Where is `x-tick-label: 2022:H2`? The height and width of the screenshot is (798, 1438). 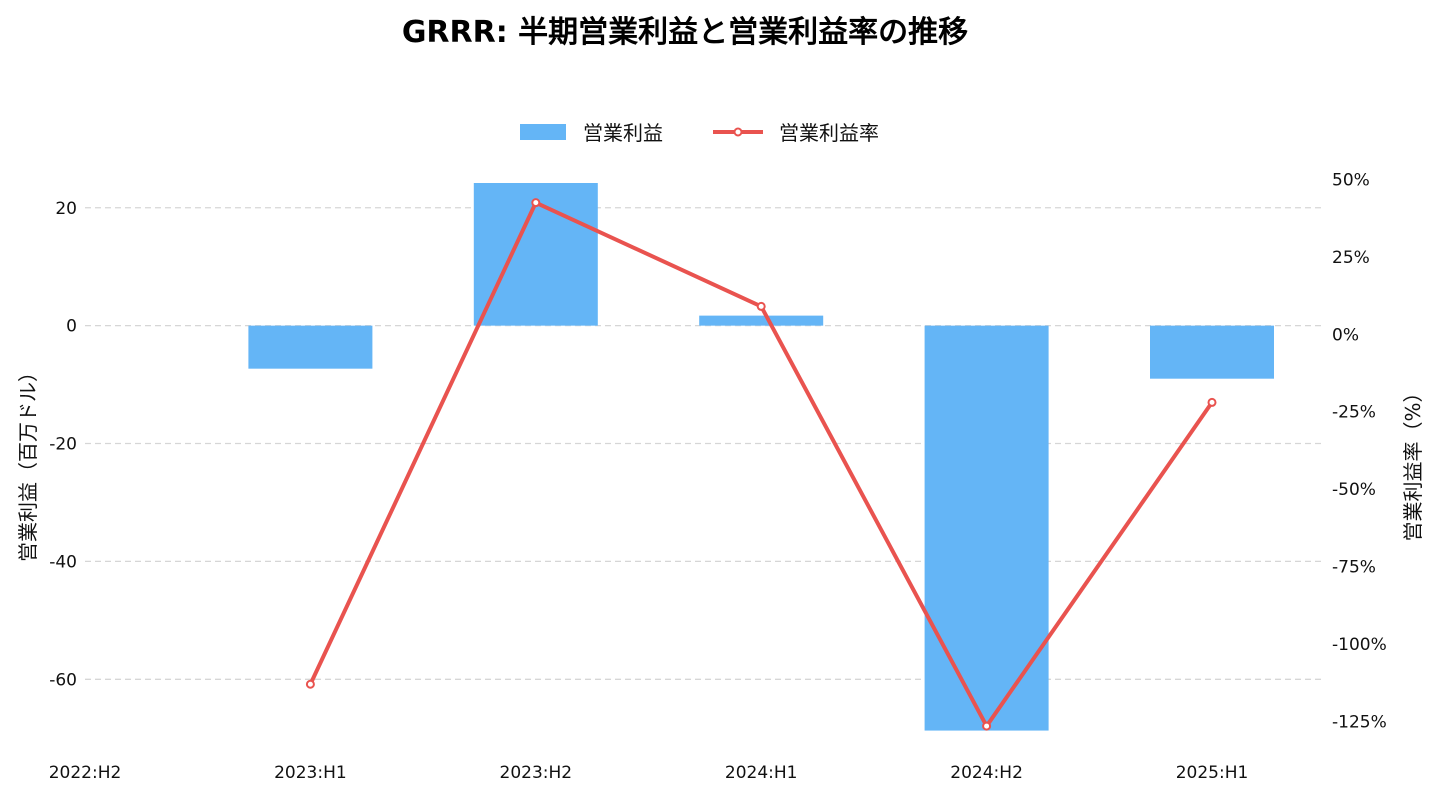
x-tick-label: 2022:H2 is located at coordinates (85, 773).